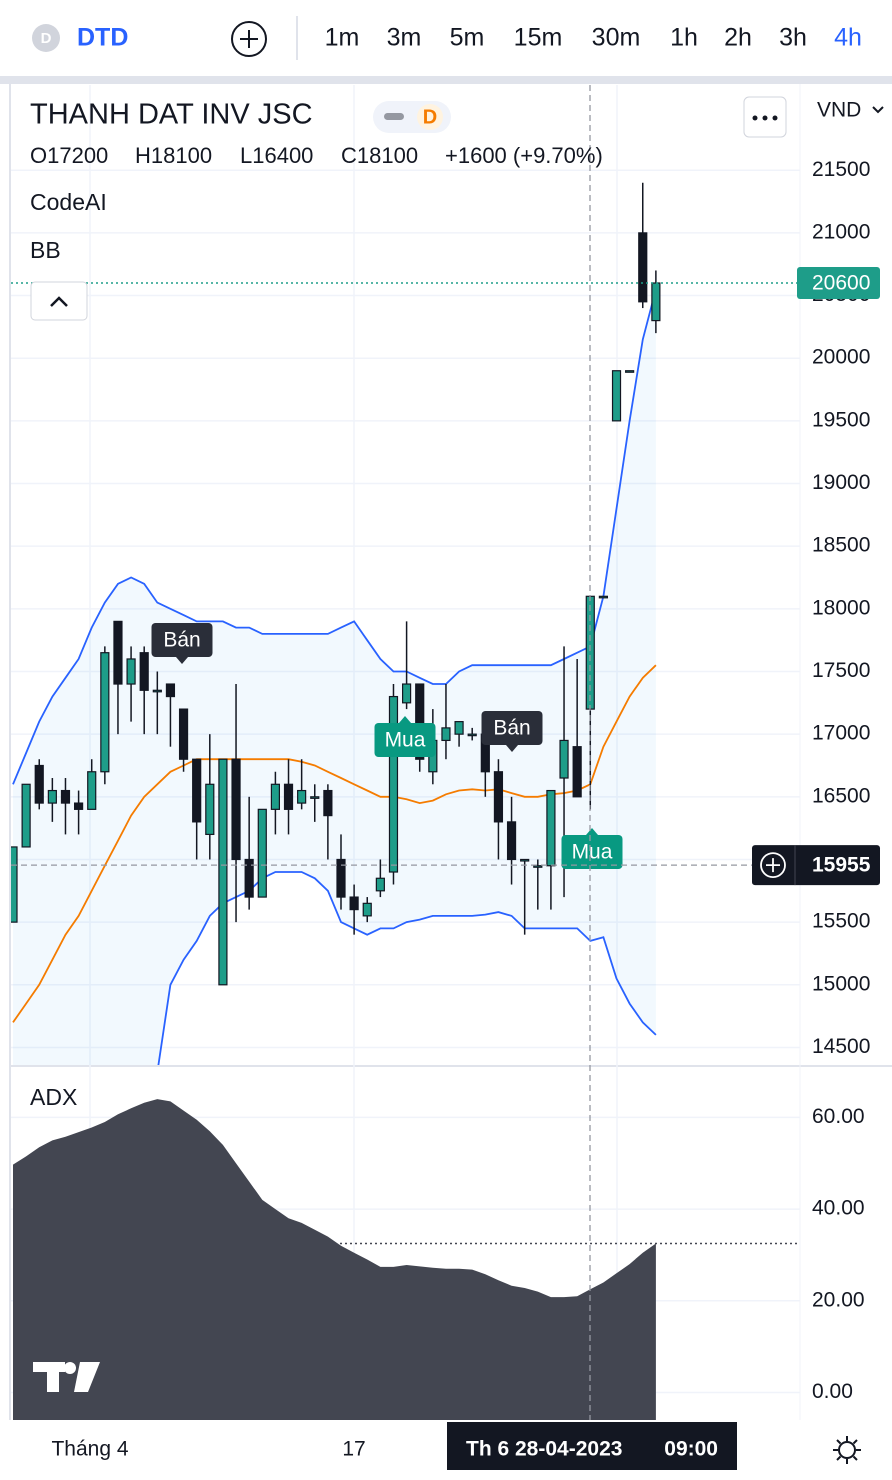 The image size is (892, 1480). What do you see at coordinates (379, 155) in the screenshot?
I see `ohlc-value: C18100` at bounding box center [379, 155].